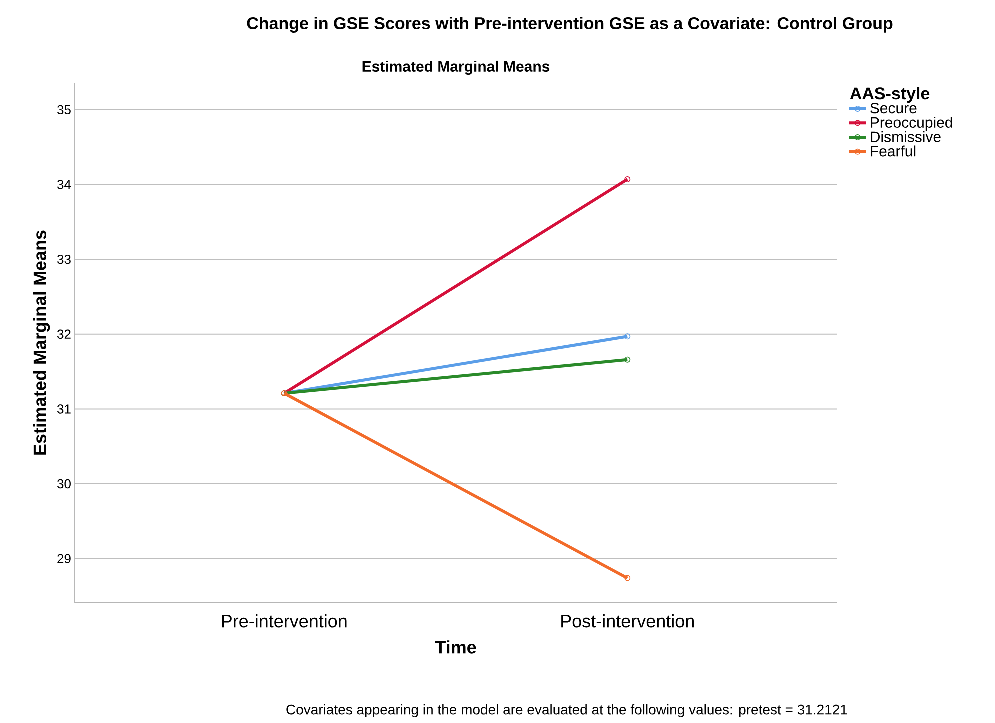 The height and width of the screenshot is (723, 995). Describe the element at coordinates (893, 108) in the screenshot. I see `legend-label: Secure` at that location.